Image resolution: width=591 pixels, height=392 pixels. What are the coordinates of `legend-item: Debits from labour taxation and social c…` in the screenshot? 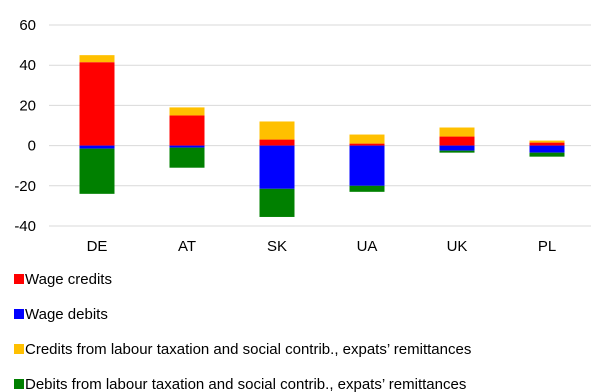 It's located at (240, 384).